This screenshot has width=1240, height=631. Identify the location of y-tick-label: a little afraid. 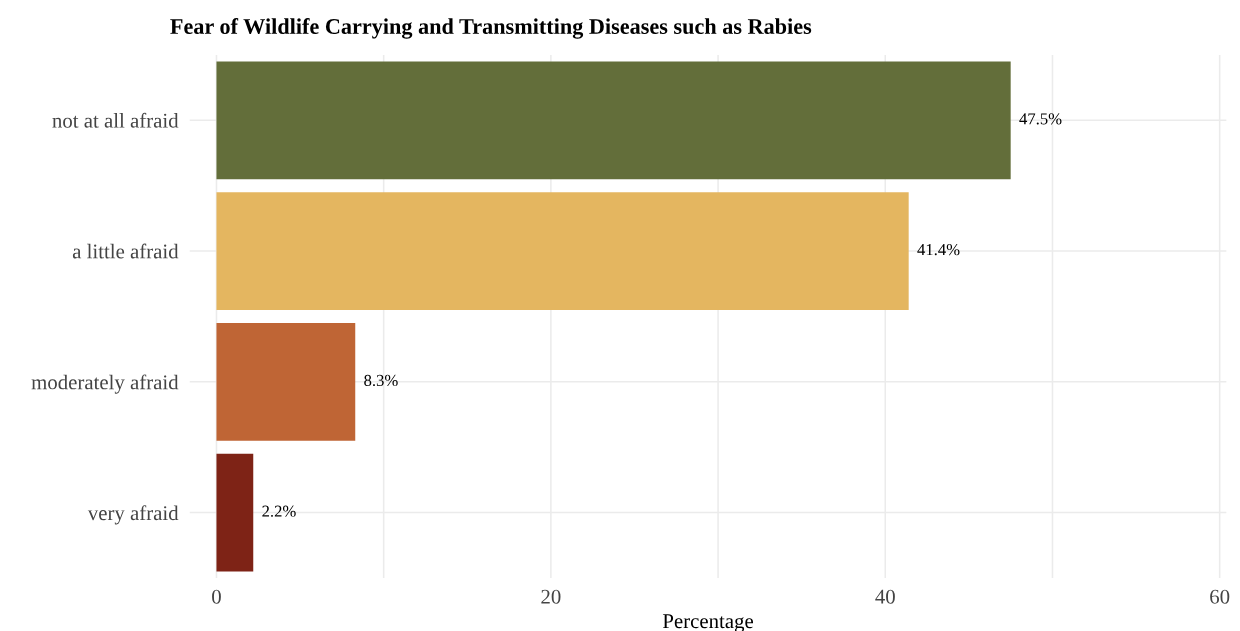
(125, 251).